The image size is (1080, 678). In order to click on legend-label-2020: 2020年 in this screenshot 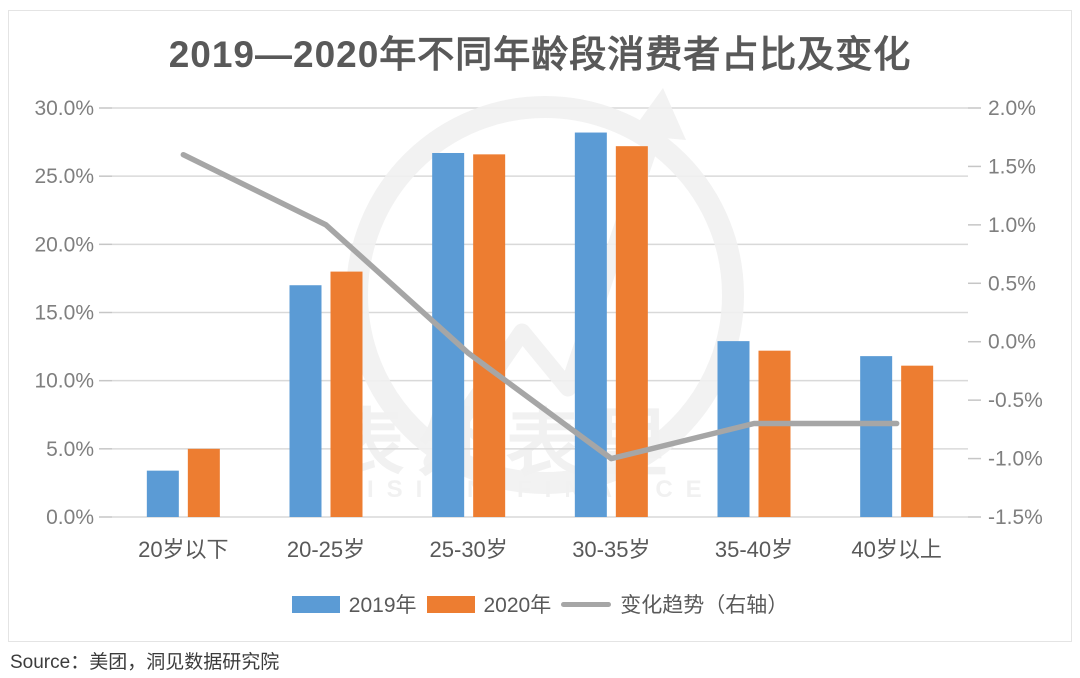, I will do `click(517, 605)`.